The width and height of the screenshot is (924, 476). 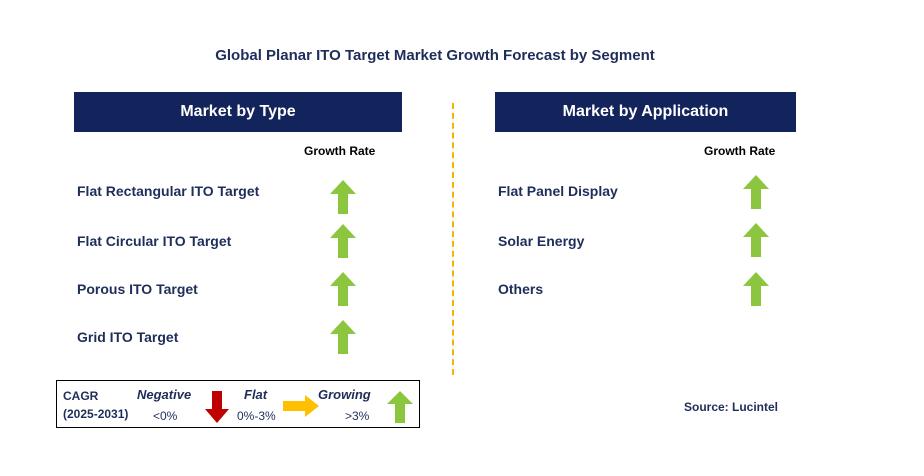 I want to click on legend-cagr-label: CAGR, so click(x=81, y=396).